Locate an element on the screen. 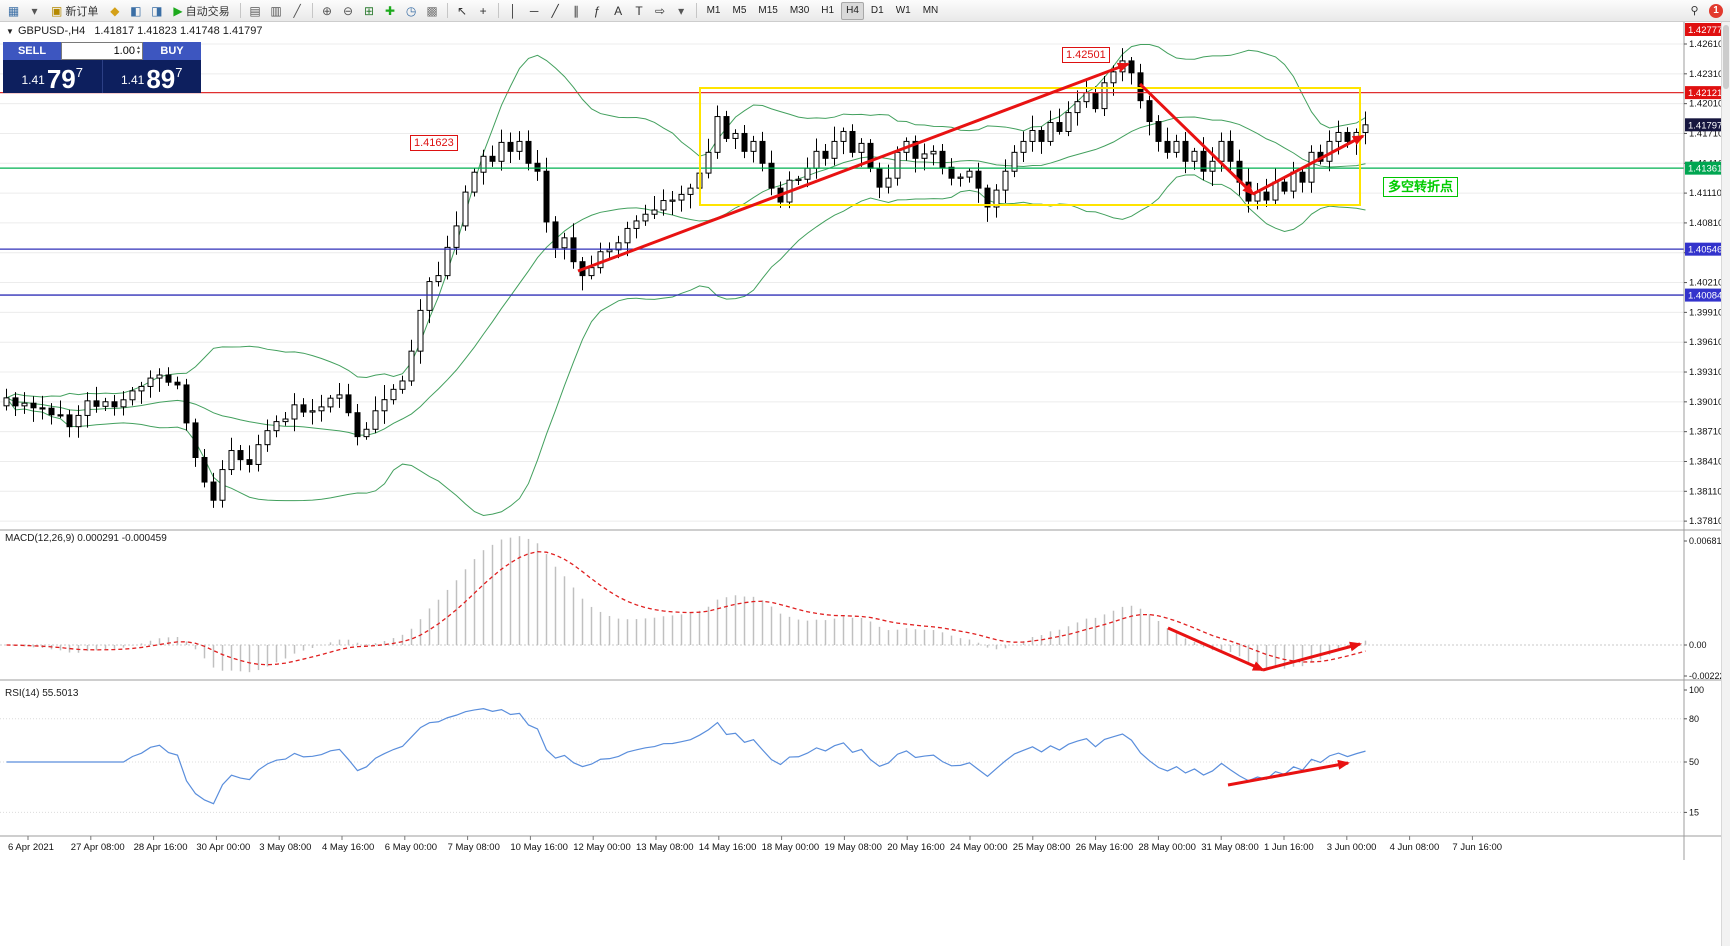 The height and width of the screenshot is (946, 1730). timeframe-w1: W1 is located at coordinates (903, 10).